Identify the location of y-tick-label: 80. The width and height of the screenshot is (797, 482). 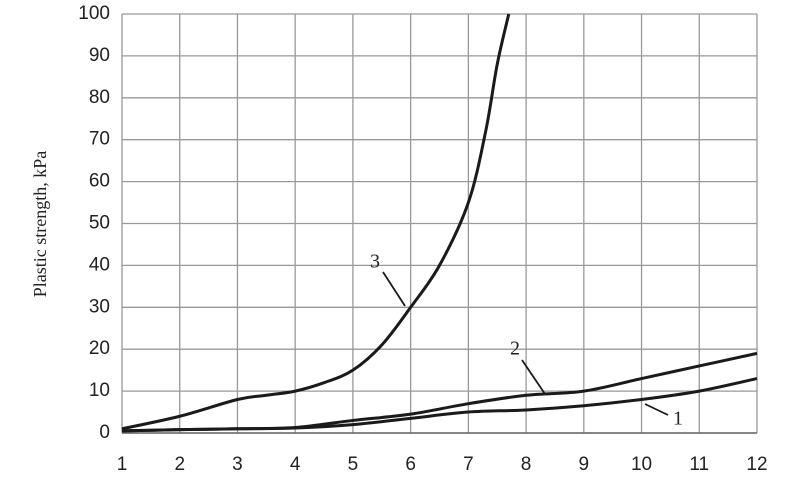
(99, 97).